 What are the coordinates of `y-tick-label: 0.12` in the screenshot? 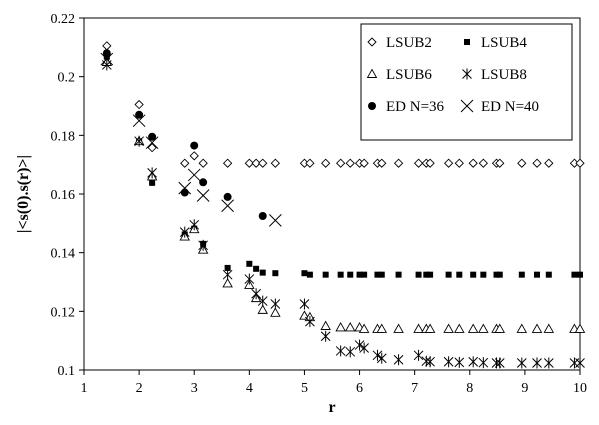 It's located at (63, 312).